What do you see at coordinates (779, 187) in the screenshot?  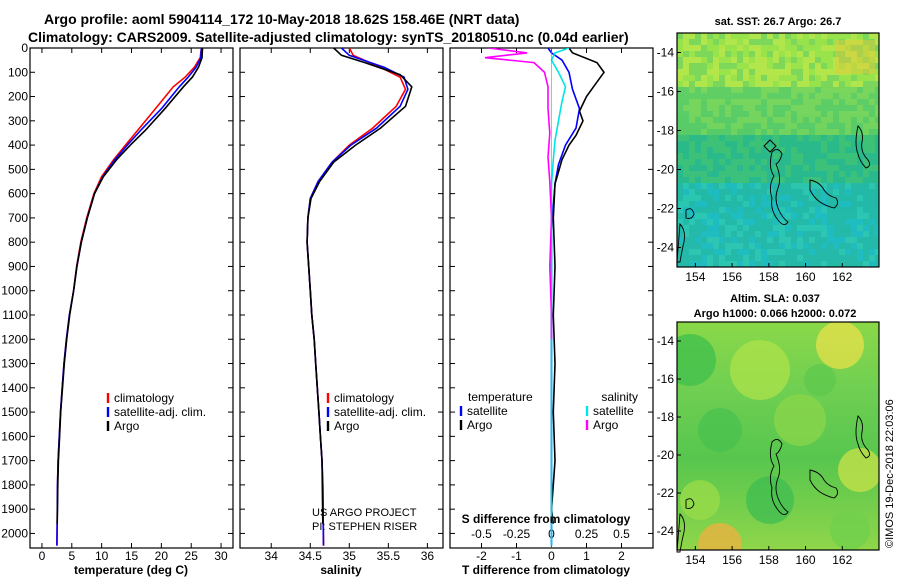 I see `coastline-outline` at bounding box center [779, 187].